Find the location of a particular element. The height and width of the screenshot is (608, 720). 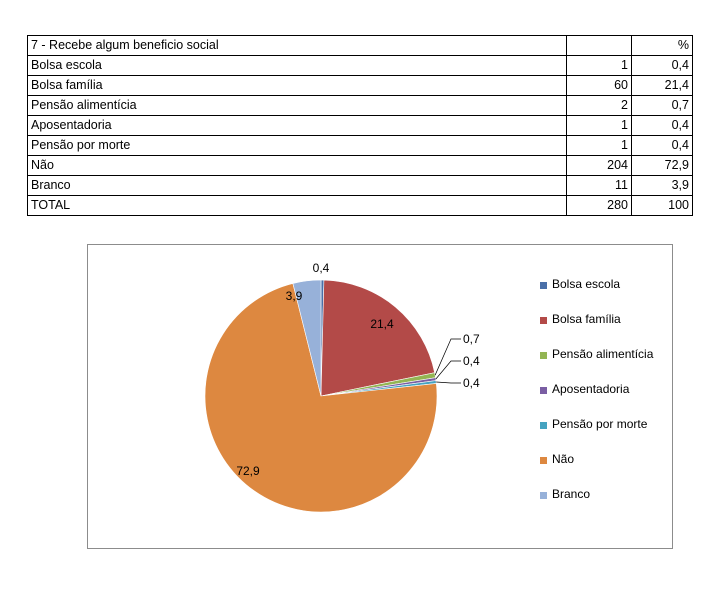

row-count: 2 is located at coordinates (599, 105).